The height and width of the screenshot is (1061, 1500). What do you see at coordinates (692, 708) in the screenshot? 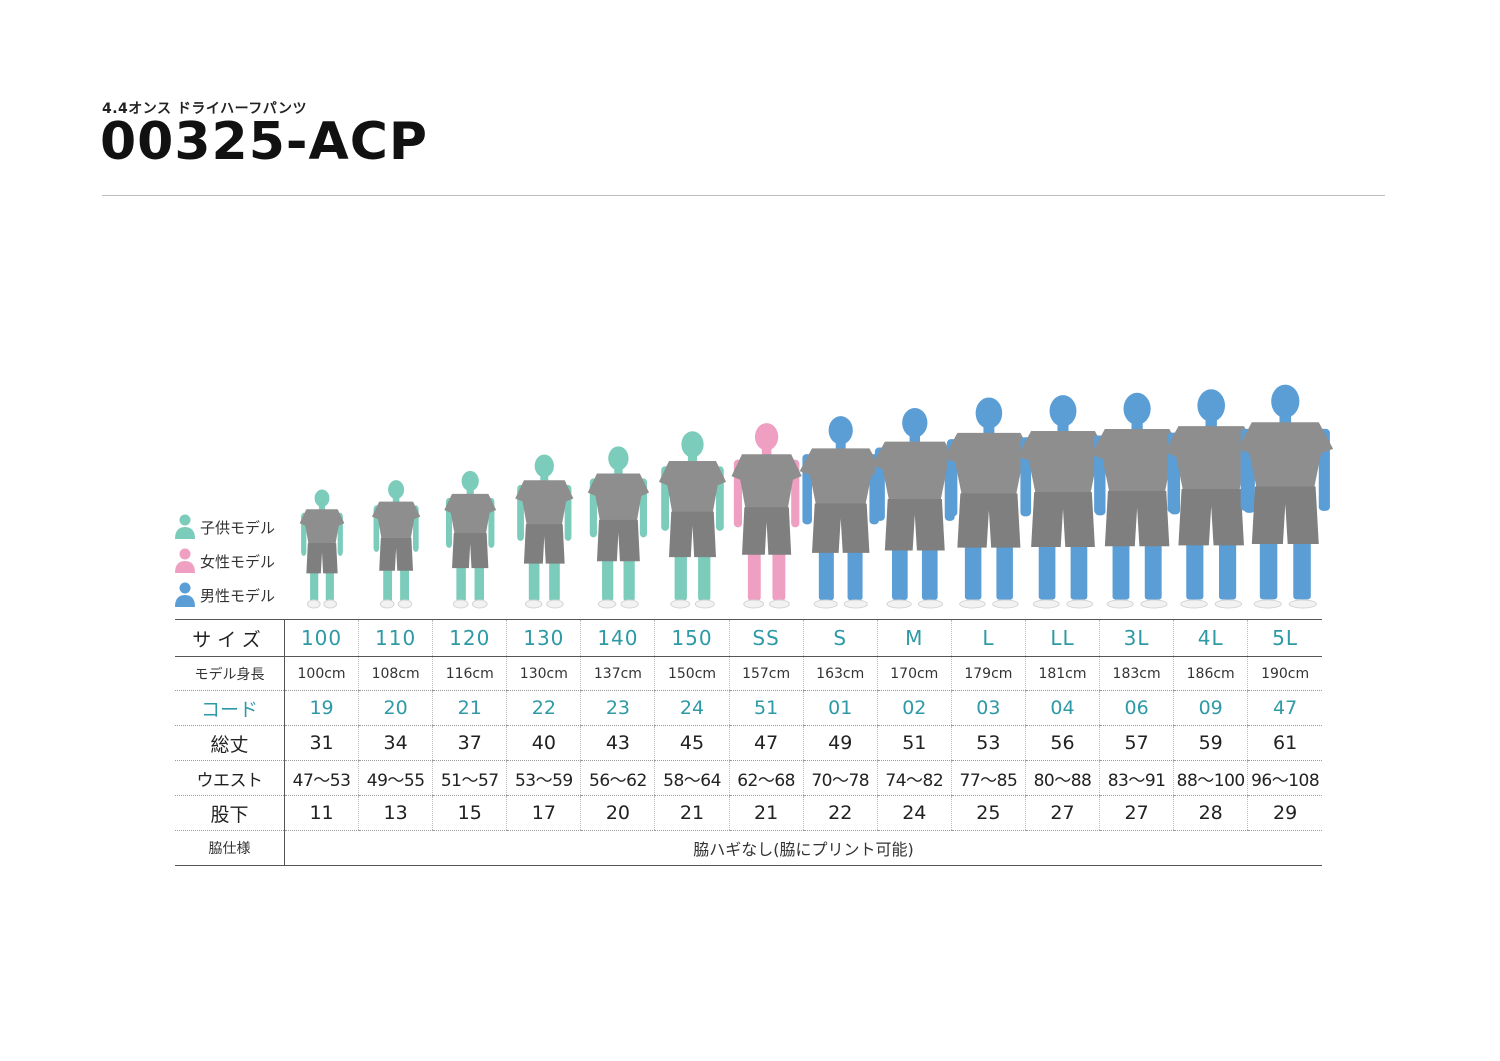
I see `code-cell: 24` at bounding box center [692, 708].